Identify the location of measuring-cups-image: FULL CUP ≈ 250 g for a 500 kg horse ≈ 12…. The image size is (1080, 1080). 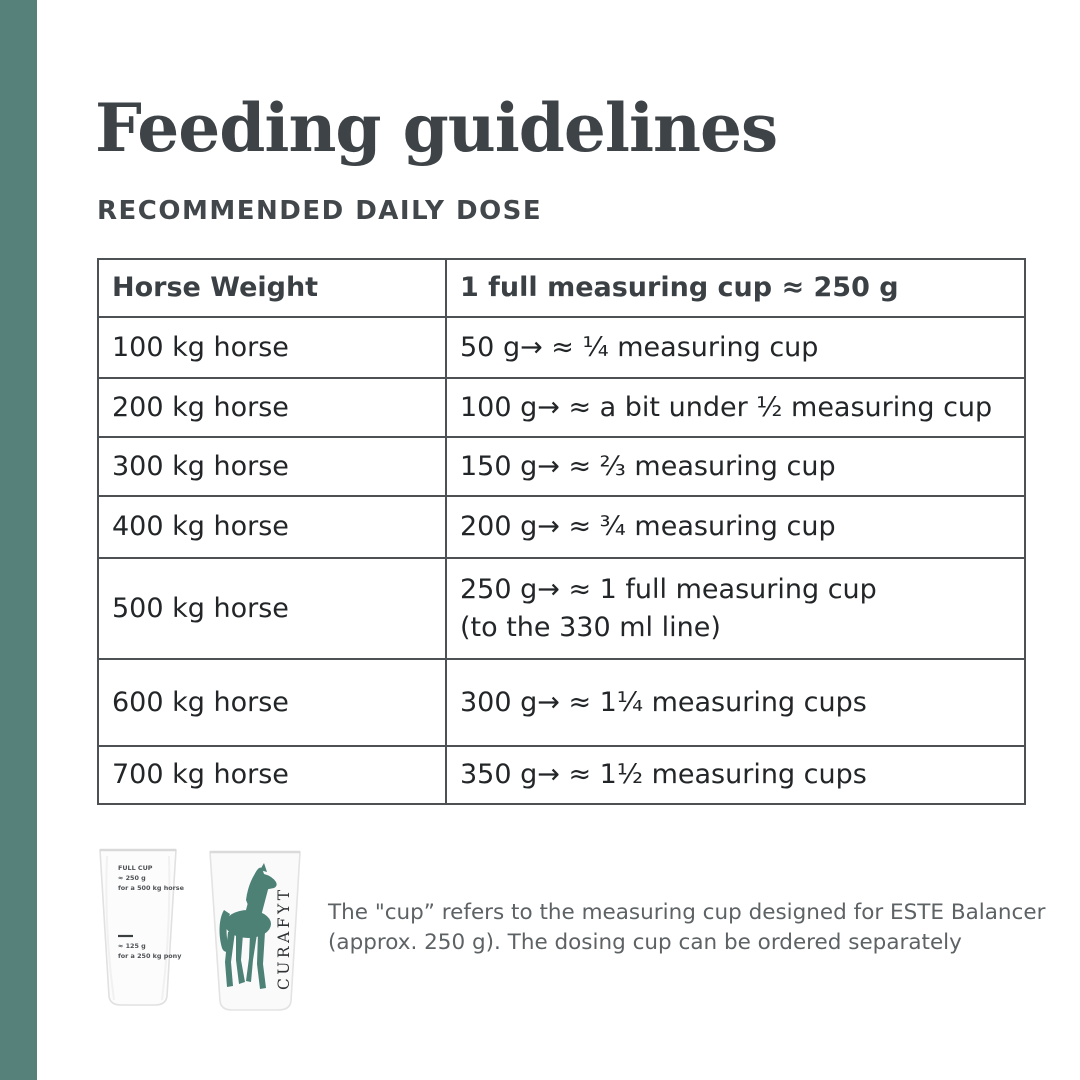
(200, 929).